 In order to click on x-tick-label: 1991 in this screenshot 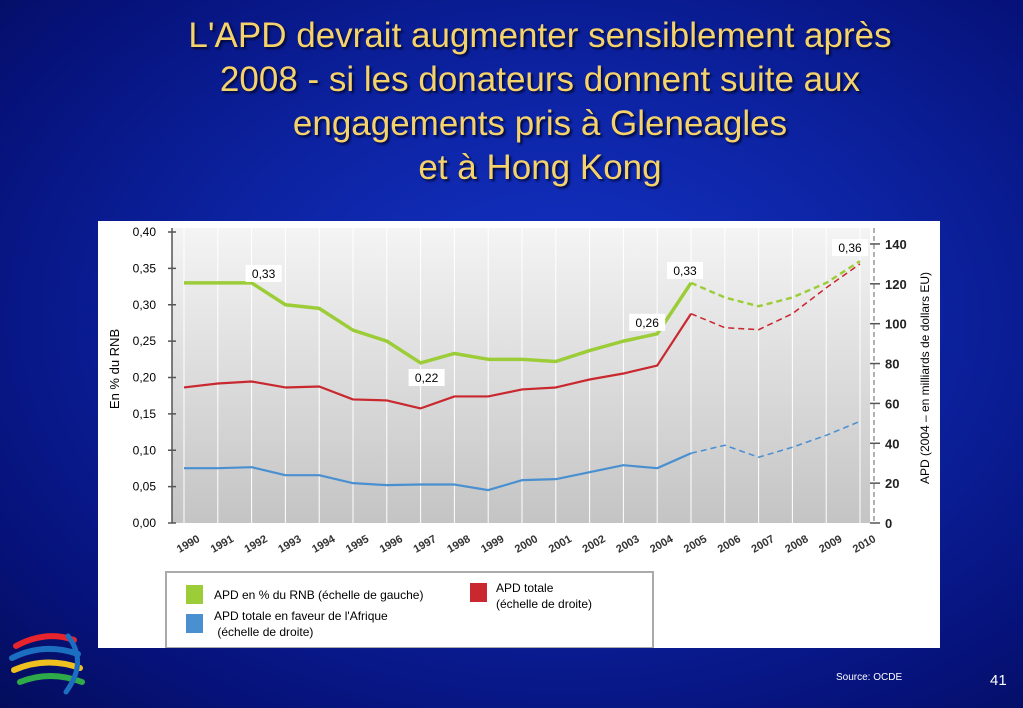, I will do `click(222, 544)`.